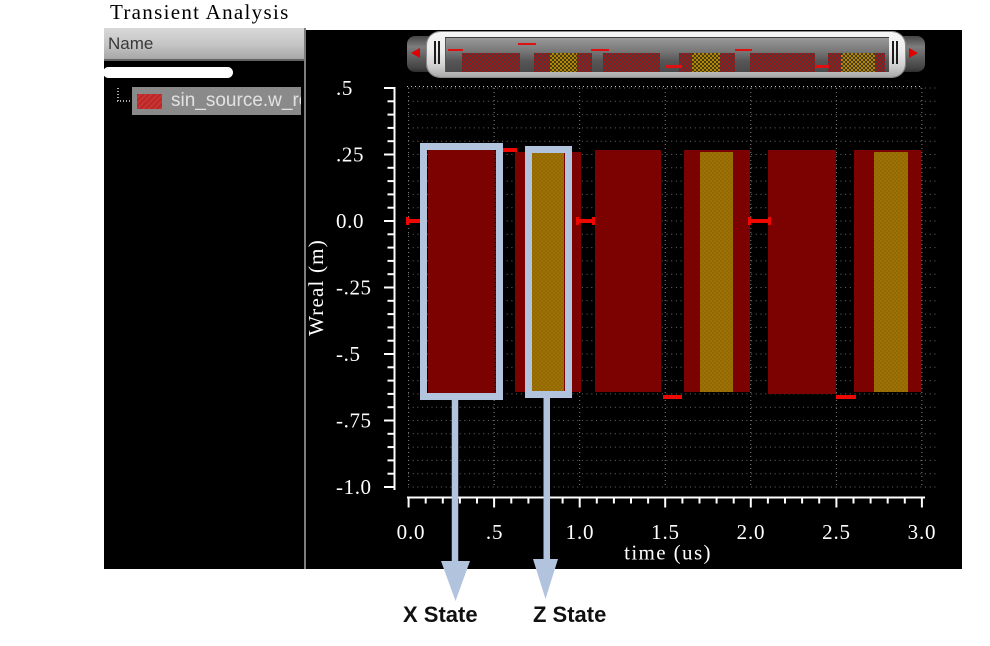  I want to click on svg-text: 1.5, so click(665, 532).